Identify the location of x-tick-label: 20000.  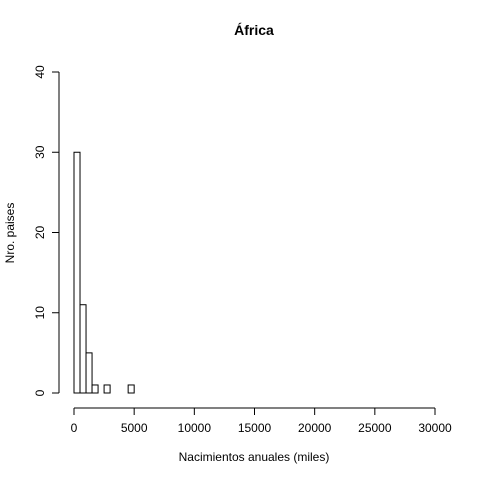
(315, 428).